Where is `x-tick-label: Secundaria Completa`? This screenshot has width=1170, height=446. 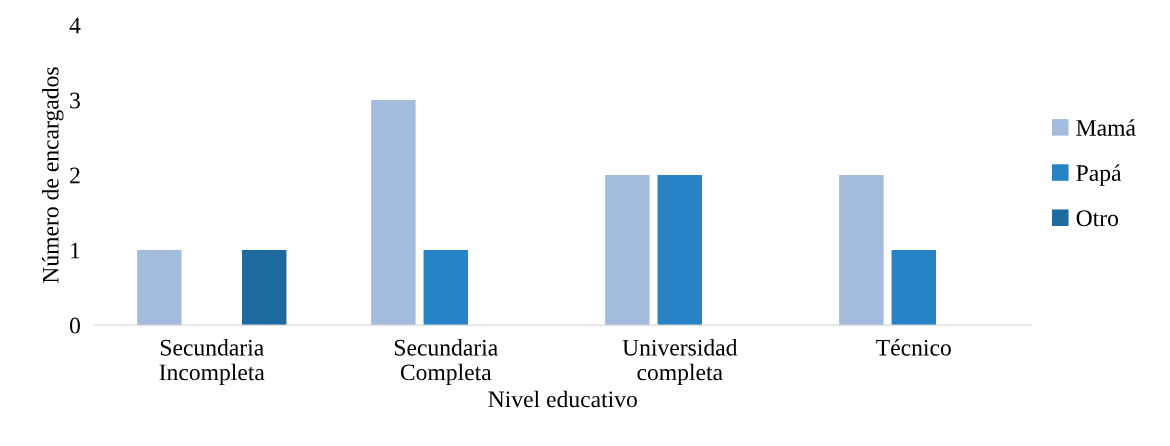 x-tick-label: Secundaria Completa is located at coordinates (446, 362).